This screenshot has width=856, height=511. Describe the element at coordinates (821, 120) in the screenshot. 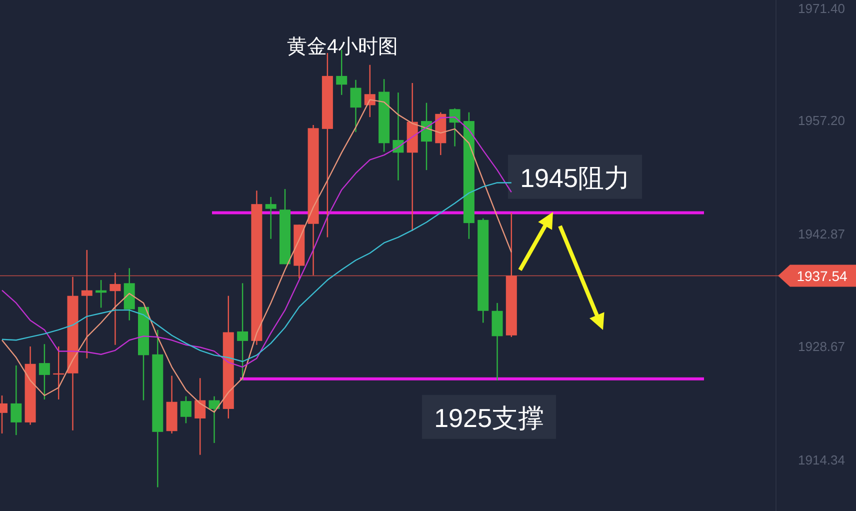

I see `y-tick-label: 1957.20` at that location.